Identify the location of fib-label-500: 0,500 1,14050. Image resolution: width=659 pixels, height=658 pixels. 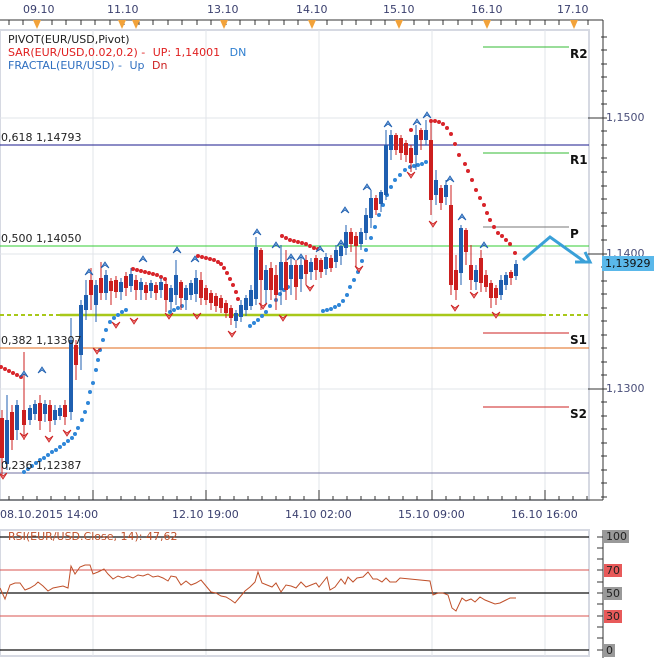
(41, 238).